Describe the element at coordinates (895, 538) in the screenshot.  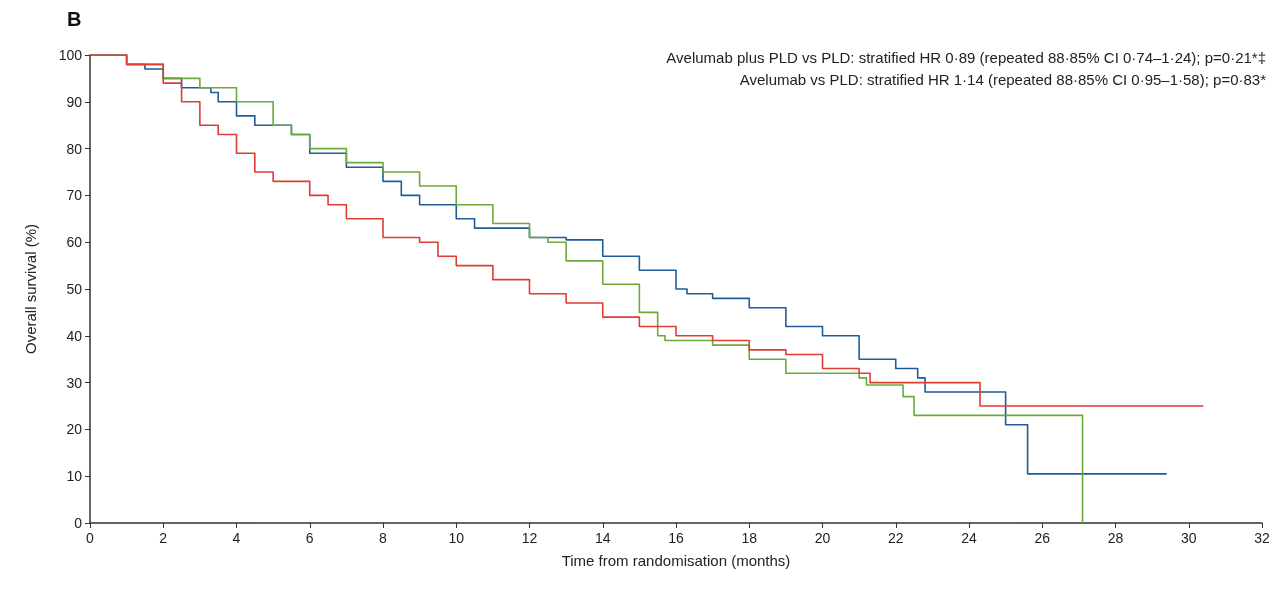
I see `x-tick-label: 22` at that location.